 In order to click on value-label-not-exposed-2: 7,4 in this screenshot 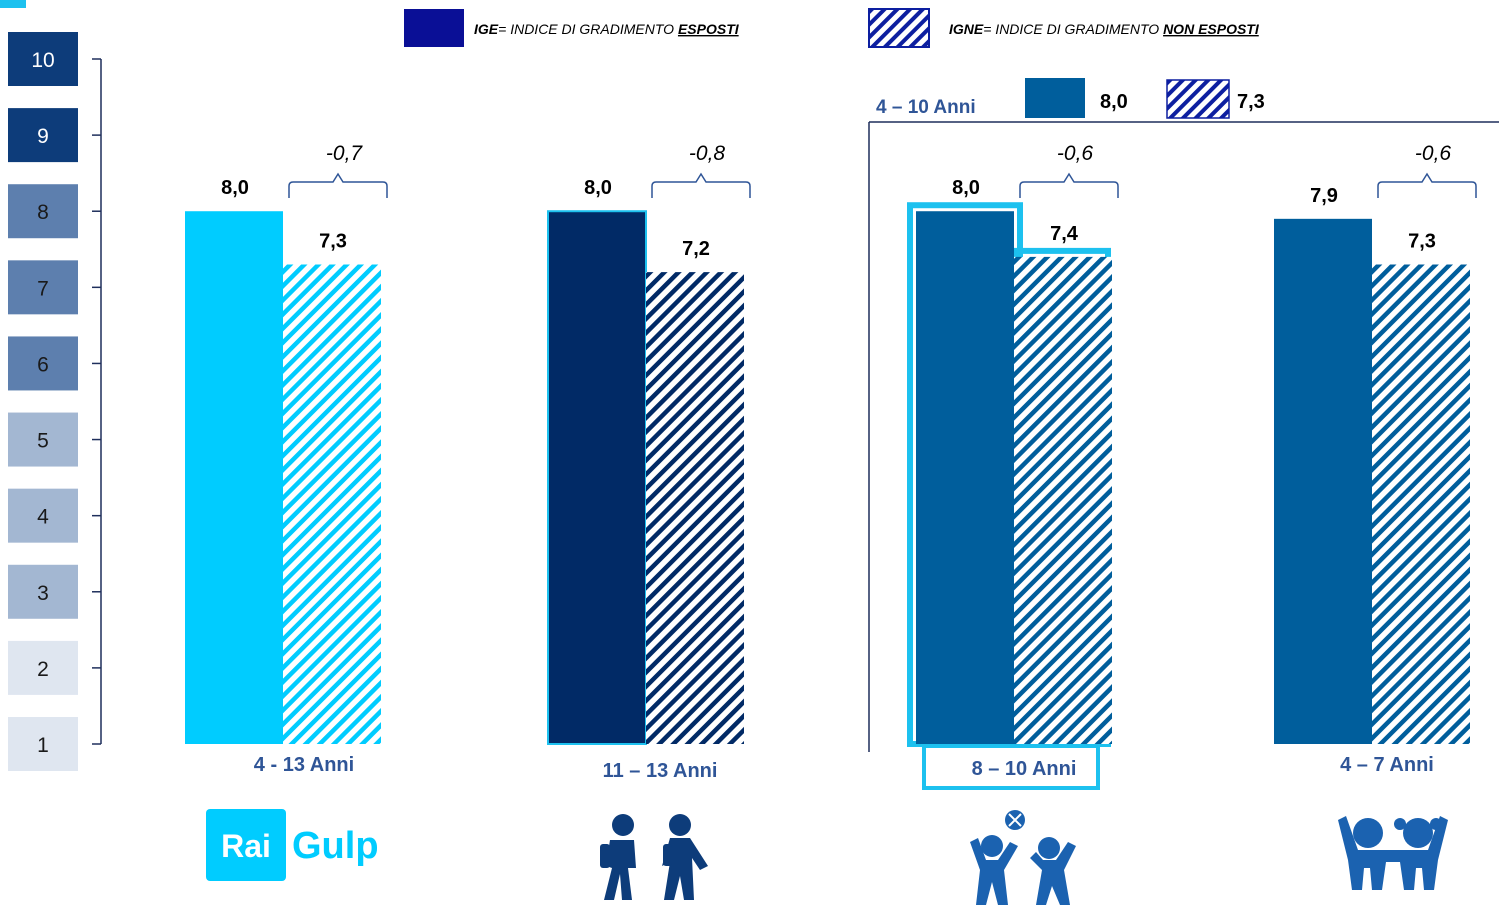, I will do `click(1064, 234)`.